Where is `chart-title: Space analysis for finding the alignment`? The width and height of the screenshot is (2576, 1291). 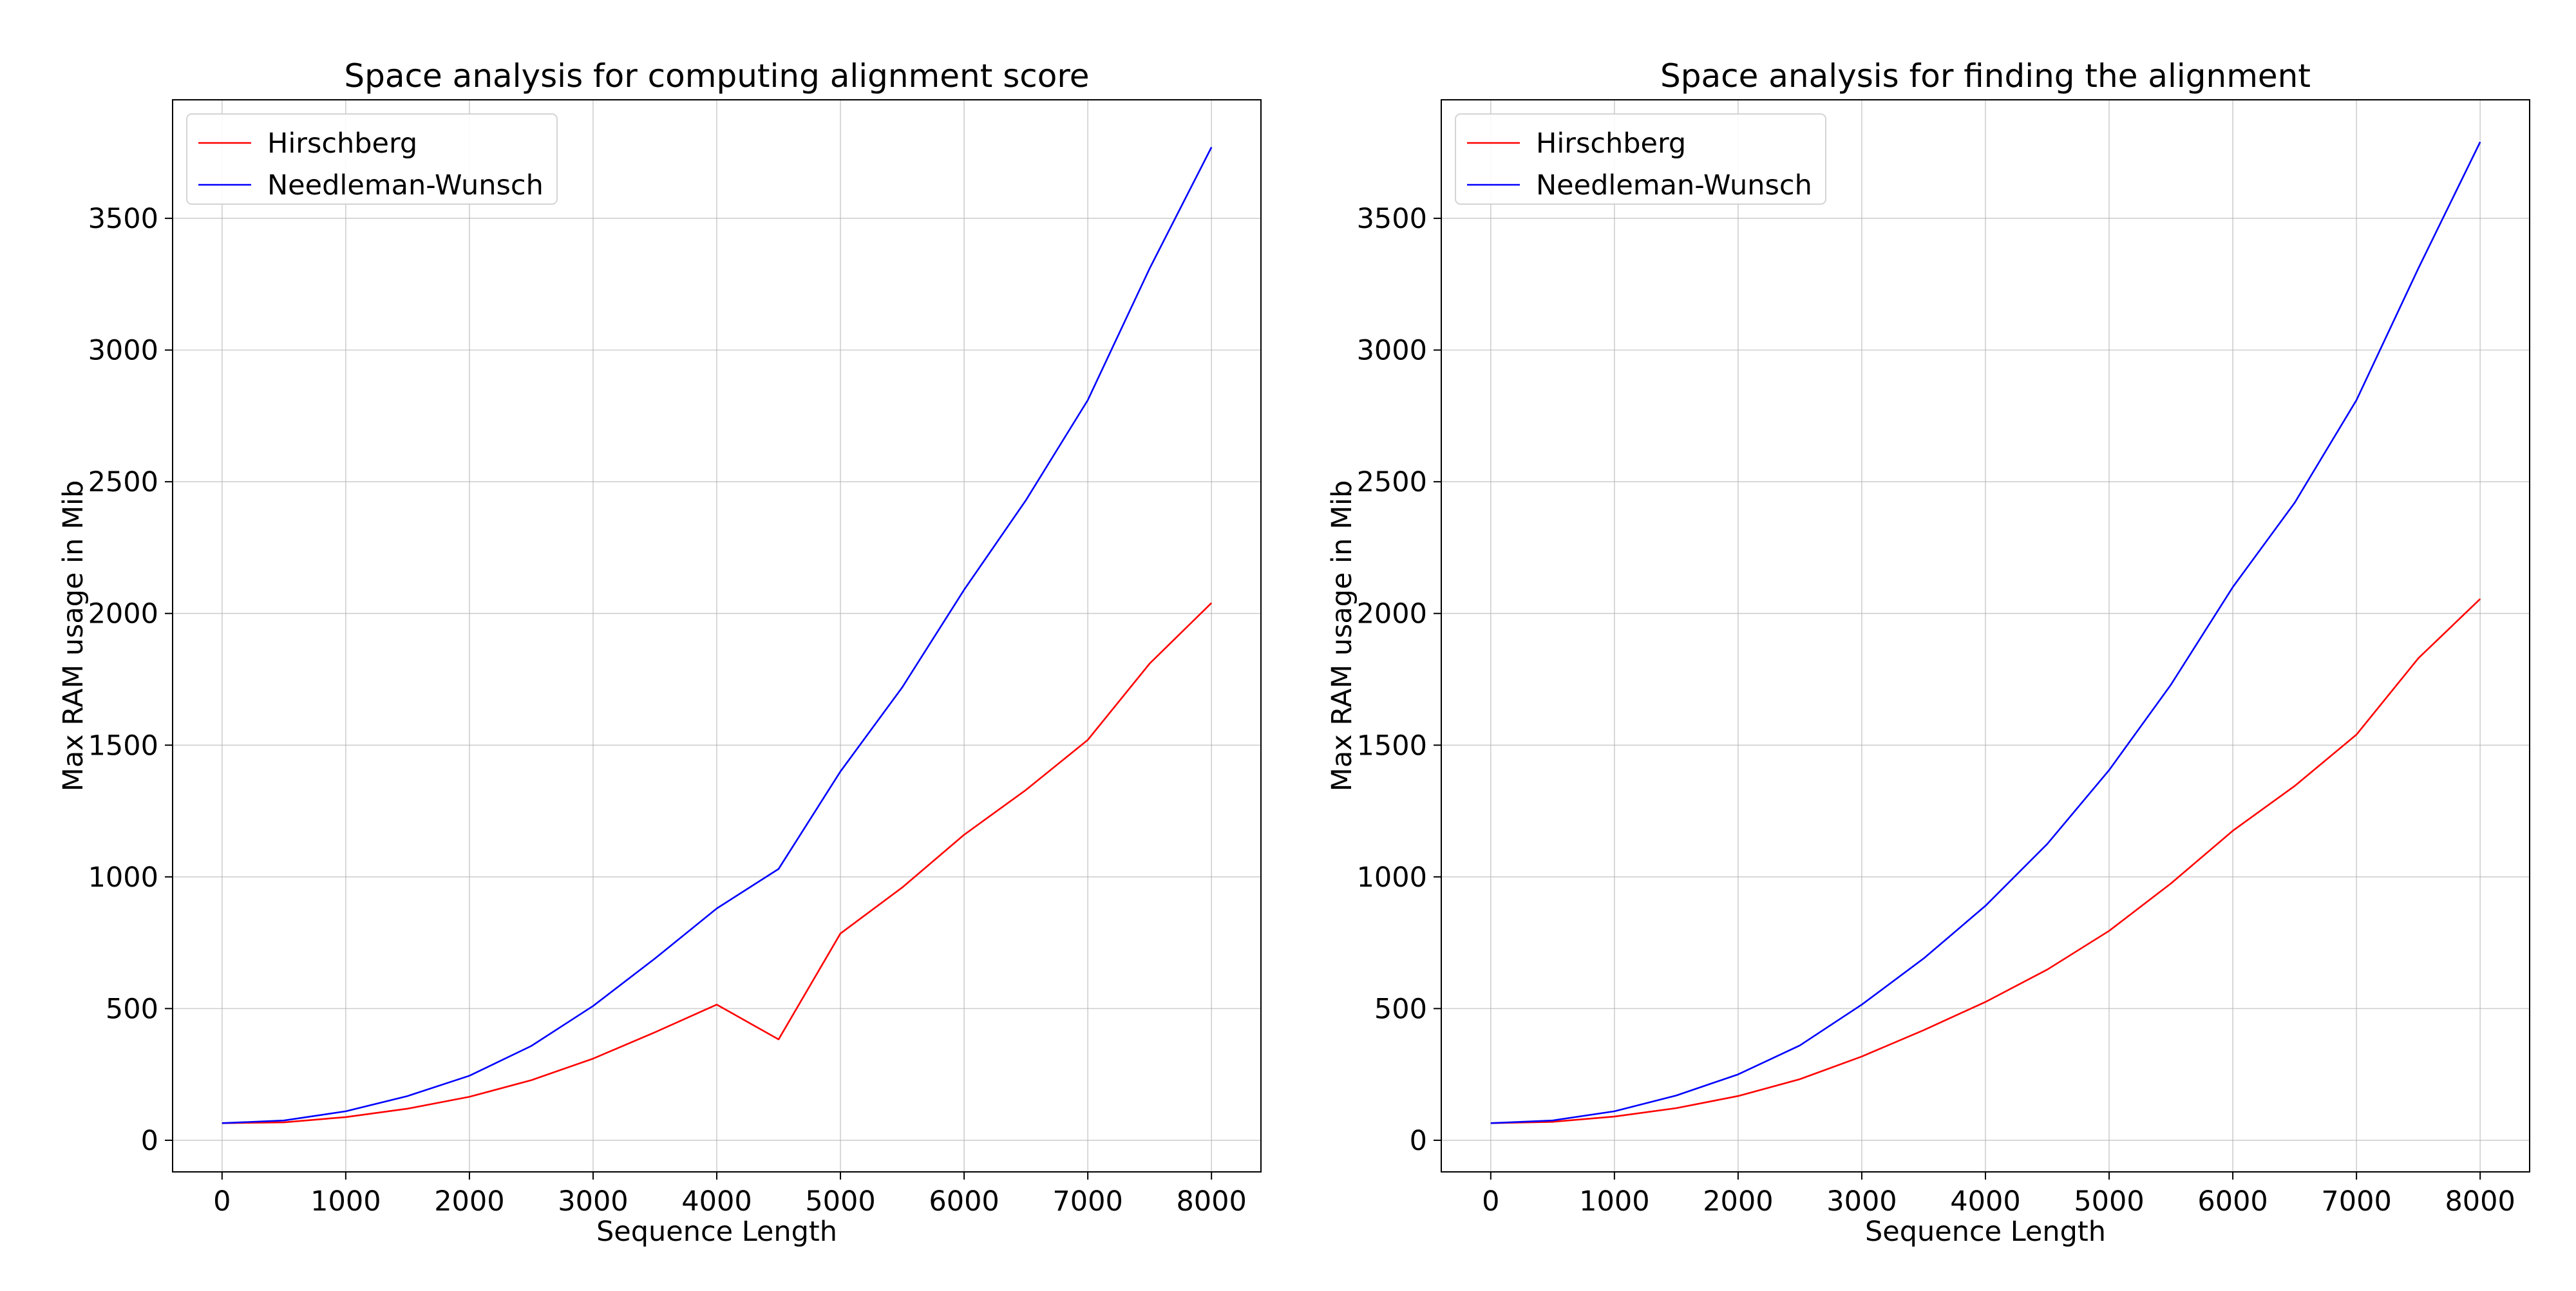 chart-title: Space analysis for finding the alignment is located at coordinates (1985, 76).